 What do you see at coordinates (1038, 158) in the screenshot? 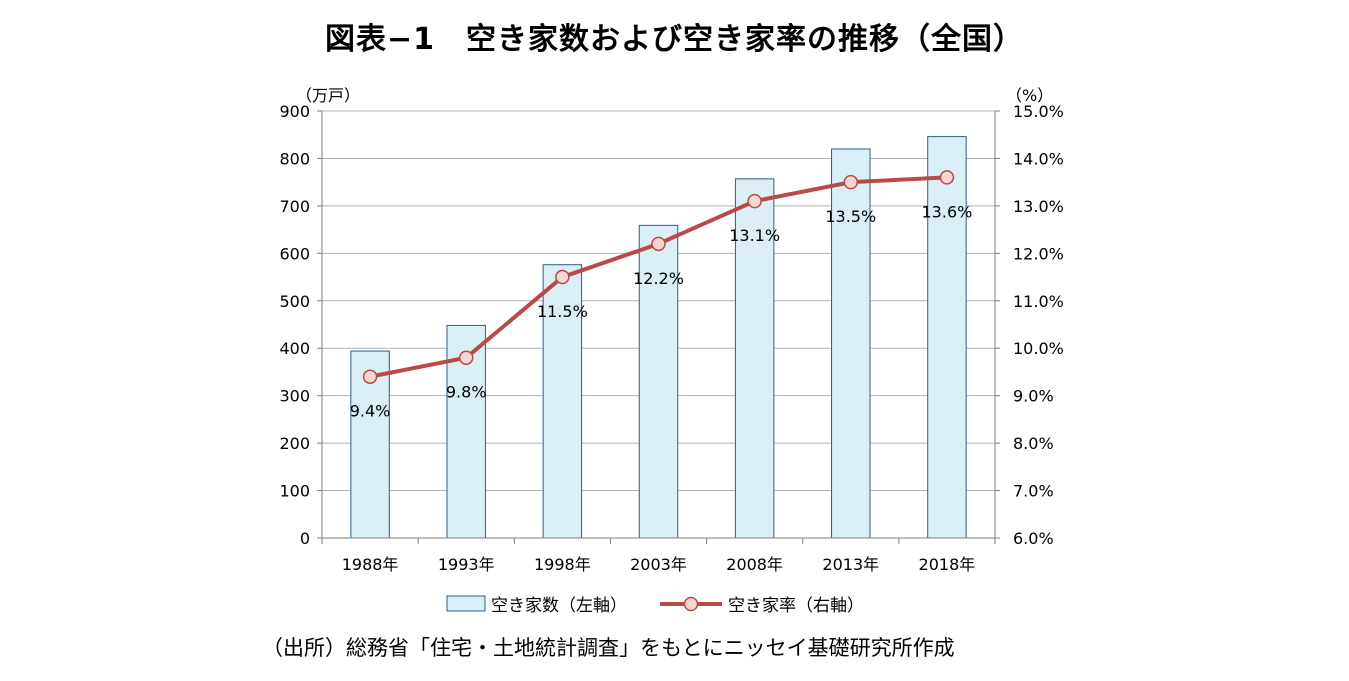
I see `right-tick-label: 14.0%` at bounding box center [1038, 158].